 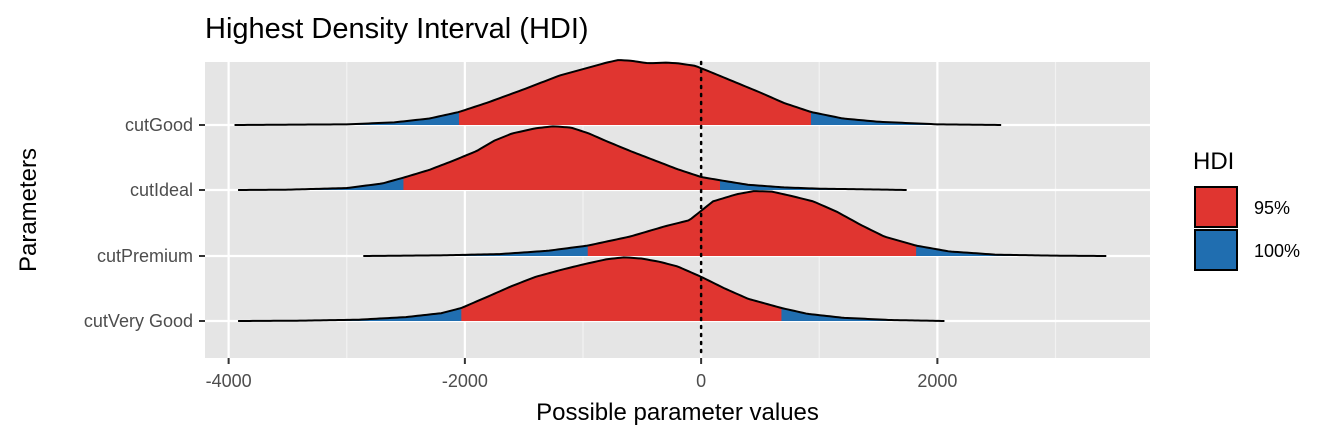 What do you see at coordinates (1247, 228) in the screenshot?
I see `legend-items: 95% 100%` at bounding box center [1247, 228].